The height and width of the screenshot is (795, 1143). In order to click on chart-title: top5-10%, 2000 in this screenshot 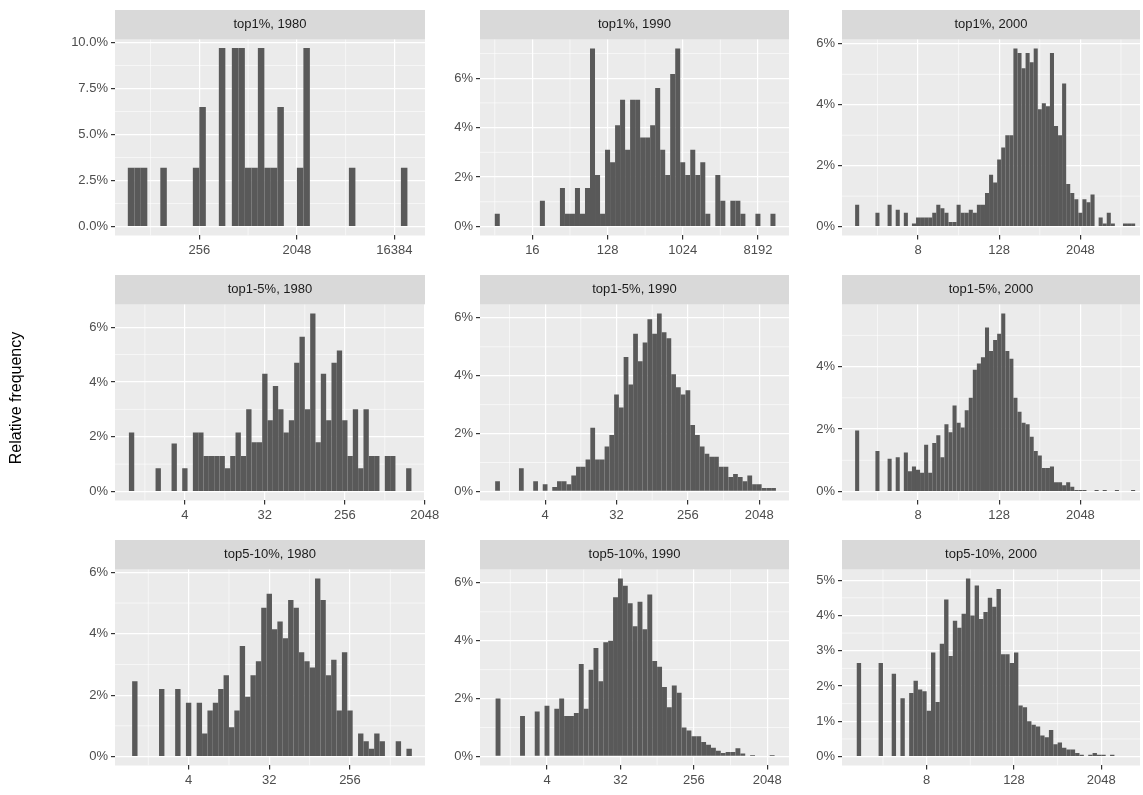, I will do `click(991, 554)`.